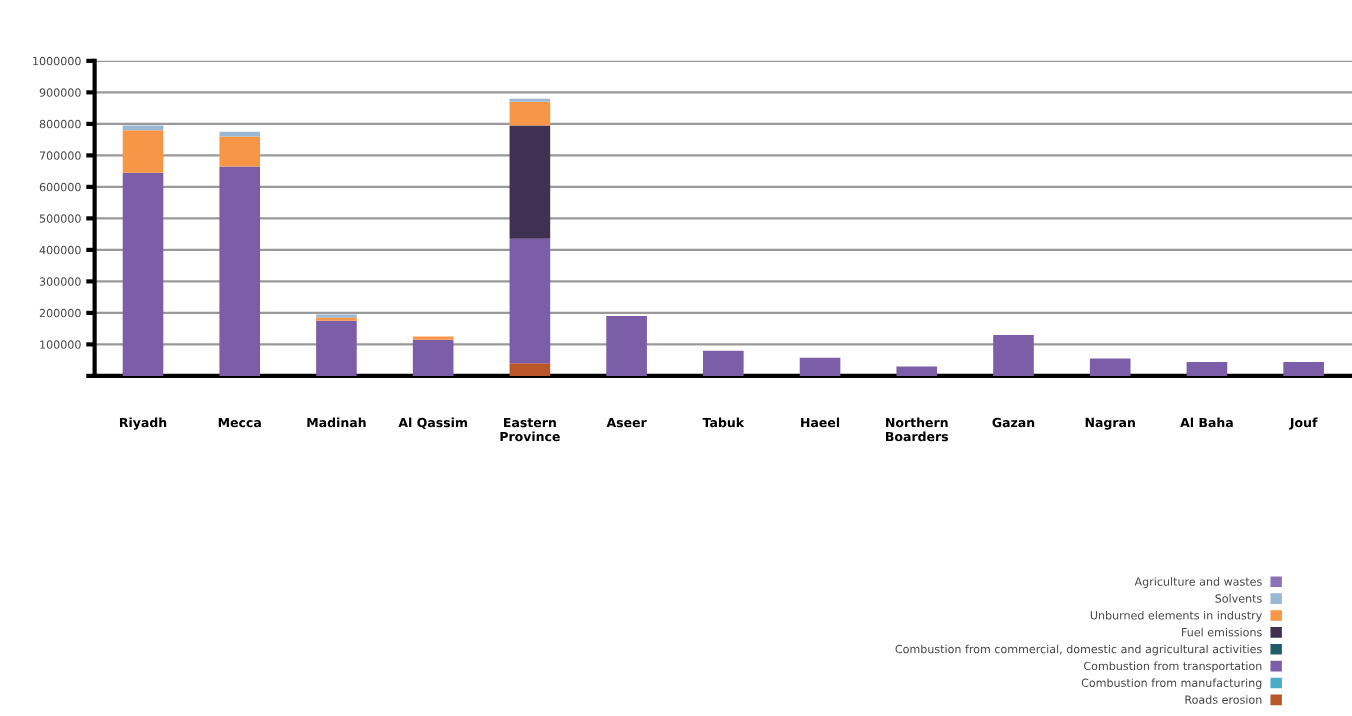 The width and height of the screenshot is (1352, 716). Describe the element at coordinates (60, 281) in the screenshot. I see `y-tick-label: 300000` at that location.